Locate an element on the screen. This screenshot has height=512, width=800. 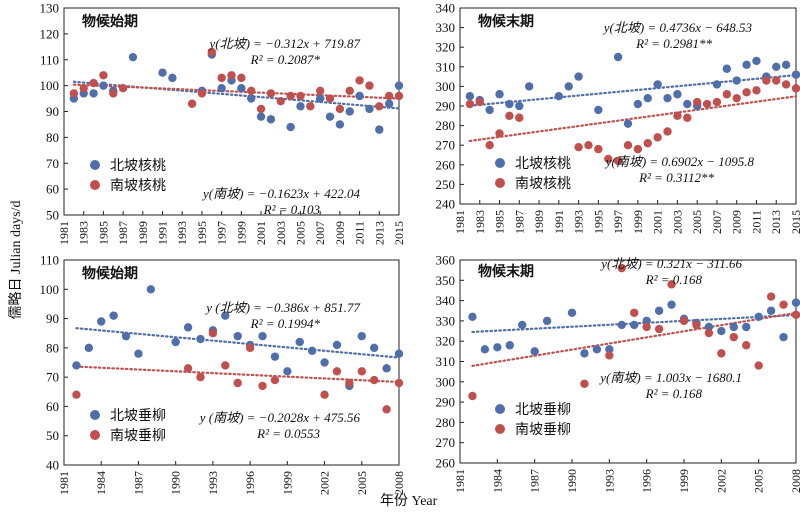
regression-equation: y (北坡) = −0.386x + 851.77 is located at coordinates (282, 307).